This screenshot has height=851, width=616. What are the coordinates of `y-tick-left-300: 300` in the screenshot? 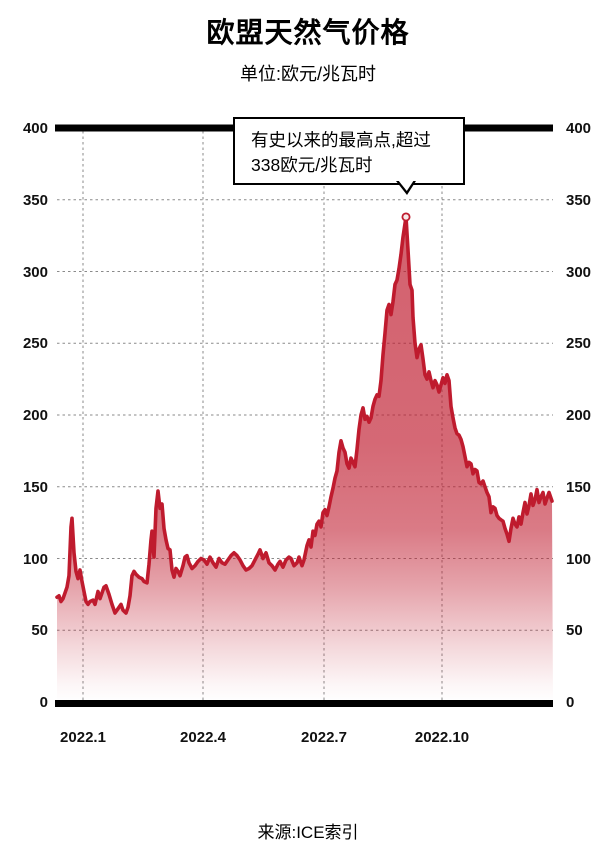 It's located at (35, 272).